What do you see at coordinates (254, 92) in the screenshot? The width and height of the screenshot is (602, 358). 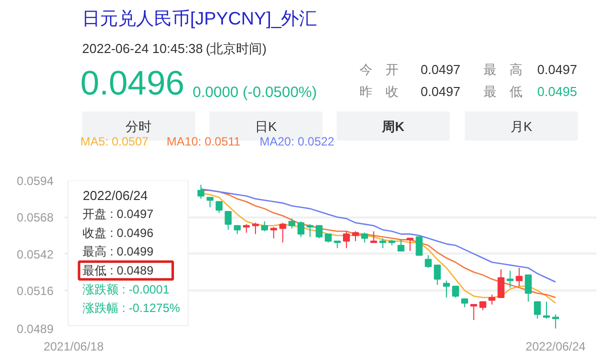 I see `text: 0.0000 (-0.0500%)` at bounding box center [254, 92].